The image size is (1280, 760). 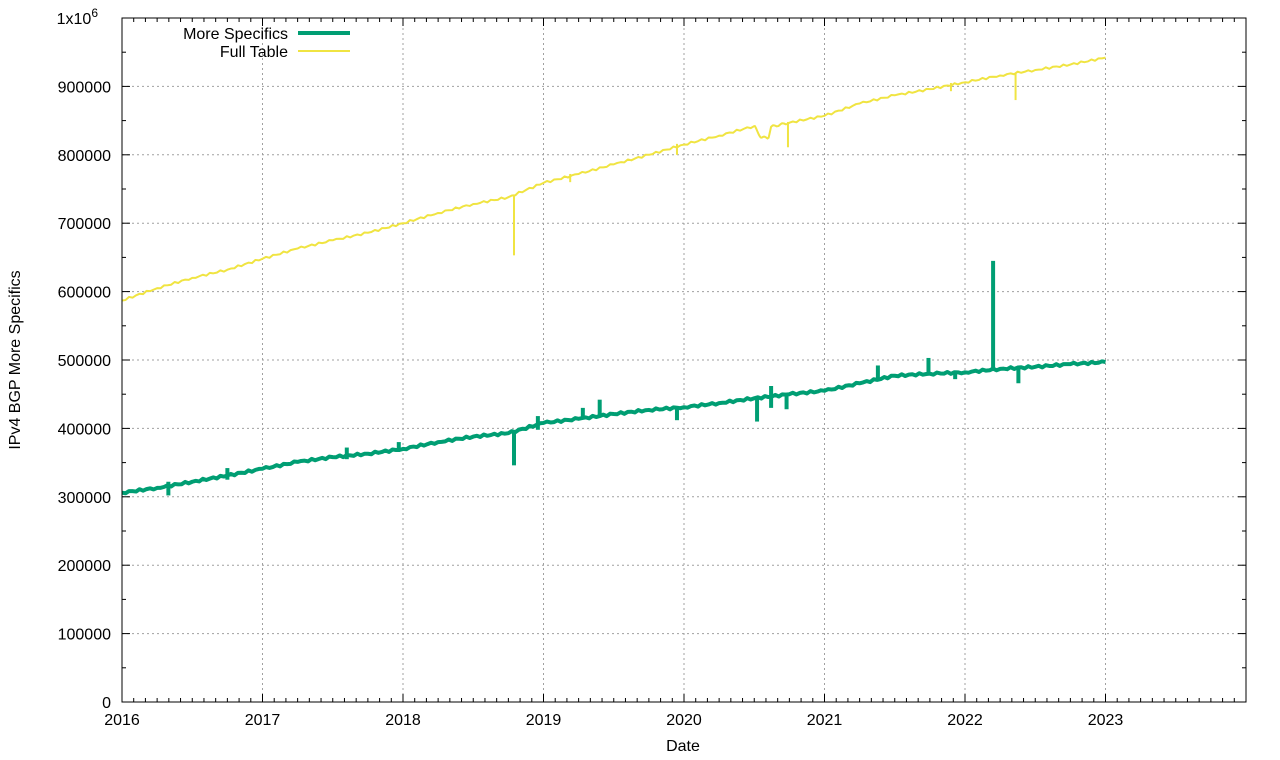 What do you see at coordinates (84, 429) in the screenshot?
I see `y-tick-label: 400000` at bounding box center [84, 429].